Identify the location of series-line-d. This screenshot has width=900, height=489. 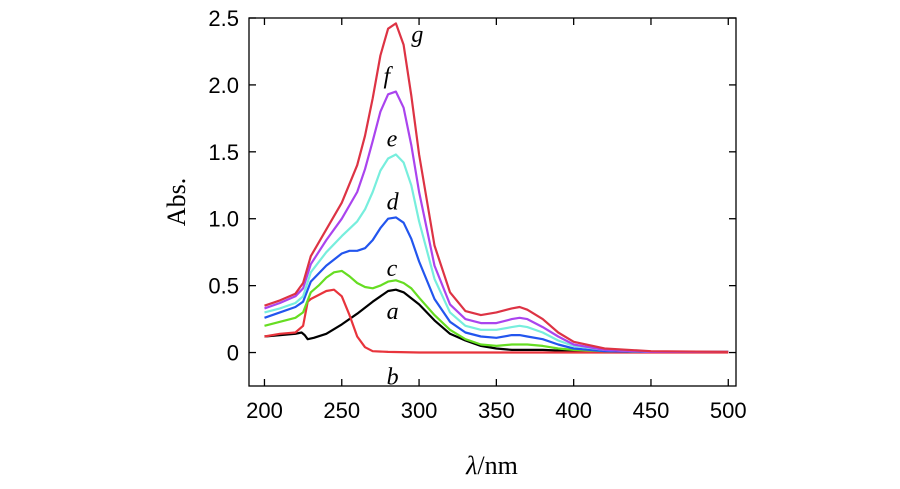
(496, 284).